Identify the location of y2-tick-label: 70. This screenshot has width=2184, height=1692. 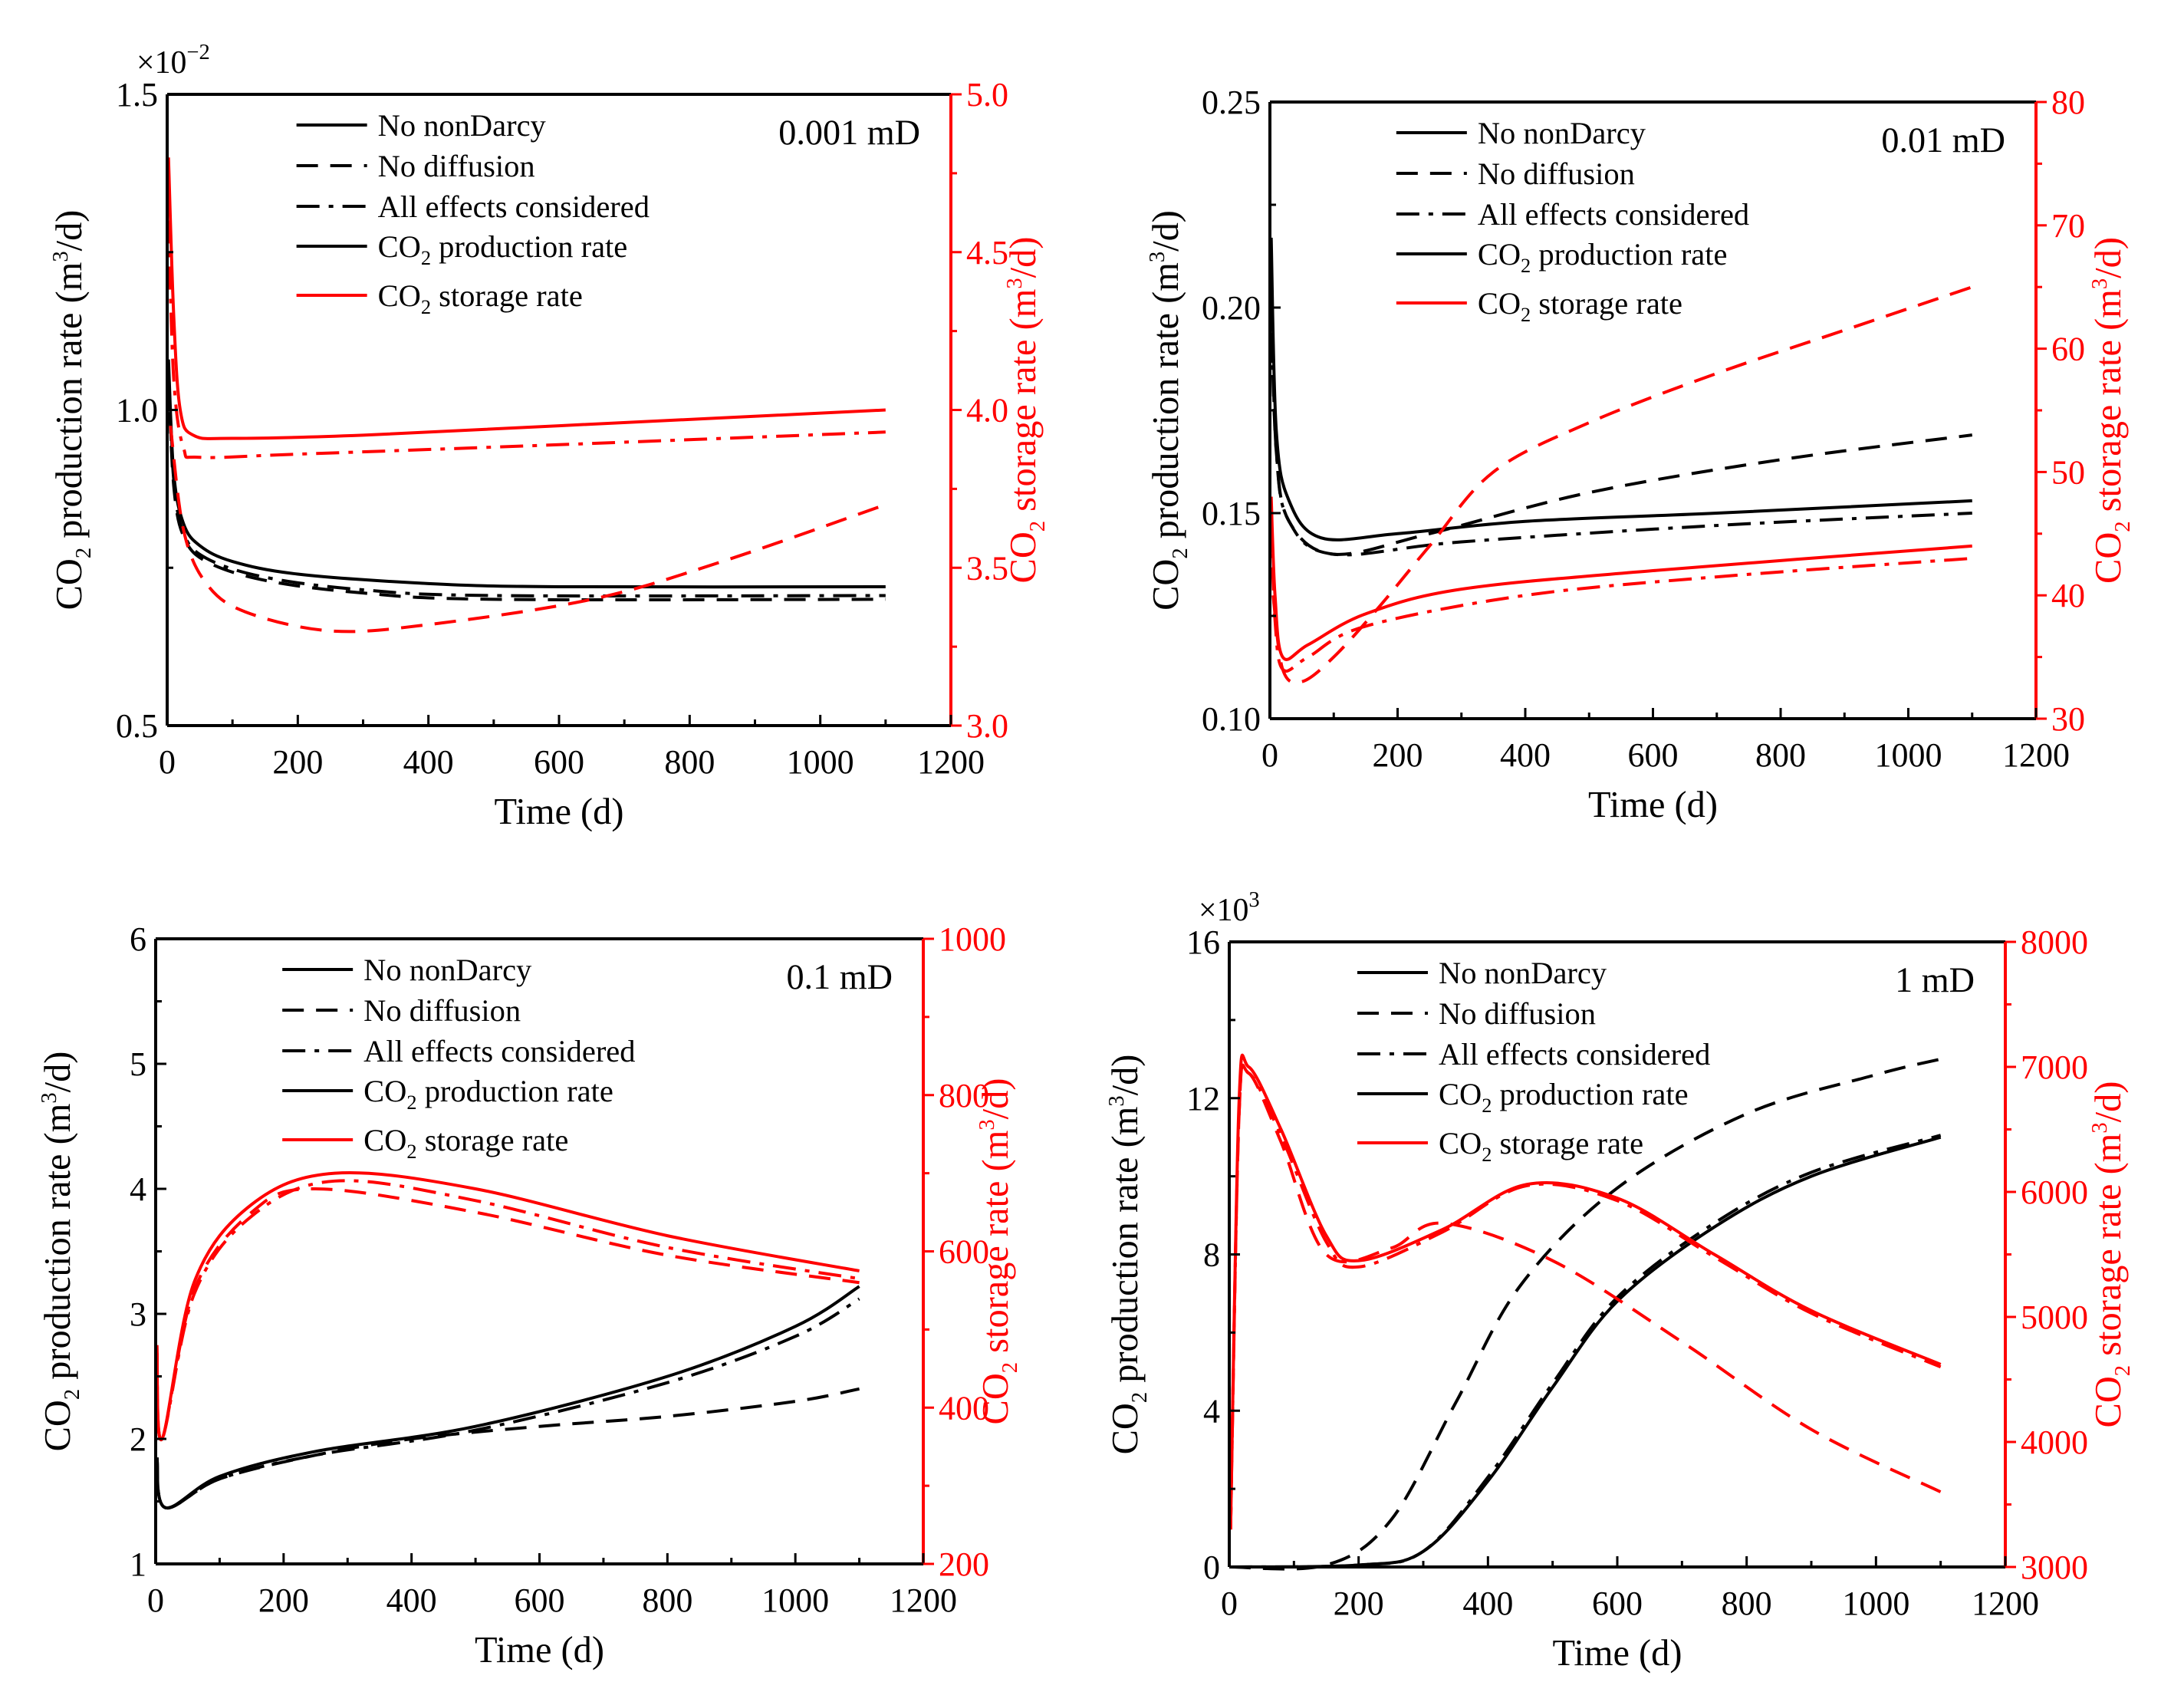
(2068, 226).